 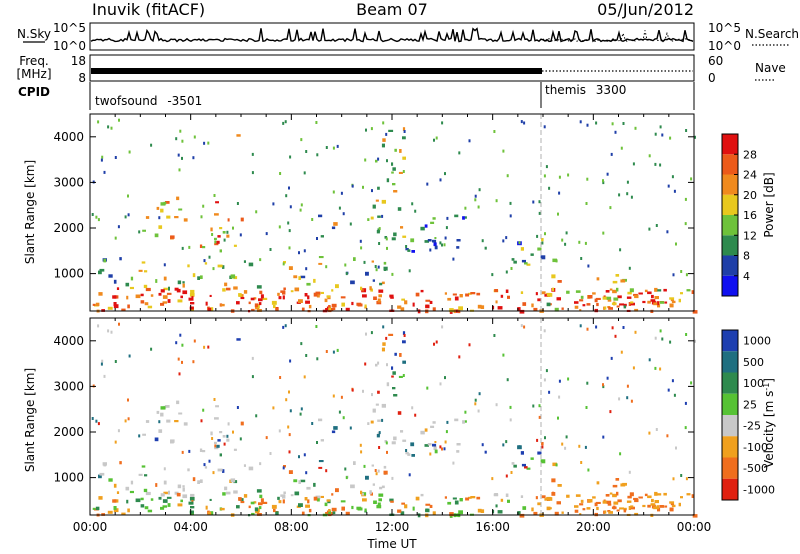 I want to click on colorbar-tick-label: 1000, so click(x=757, y=341).